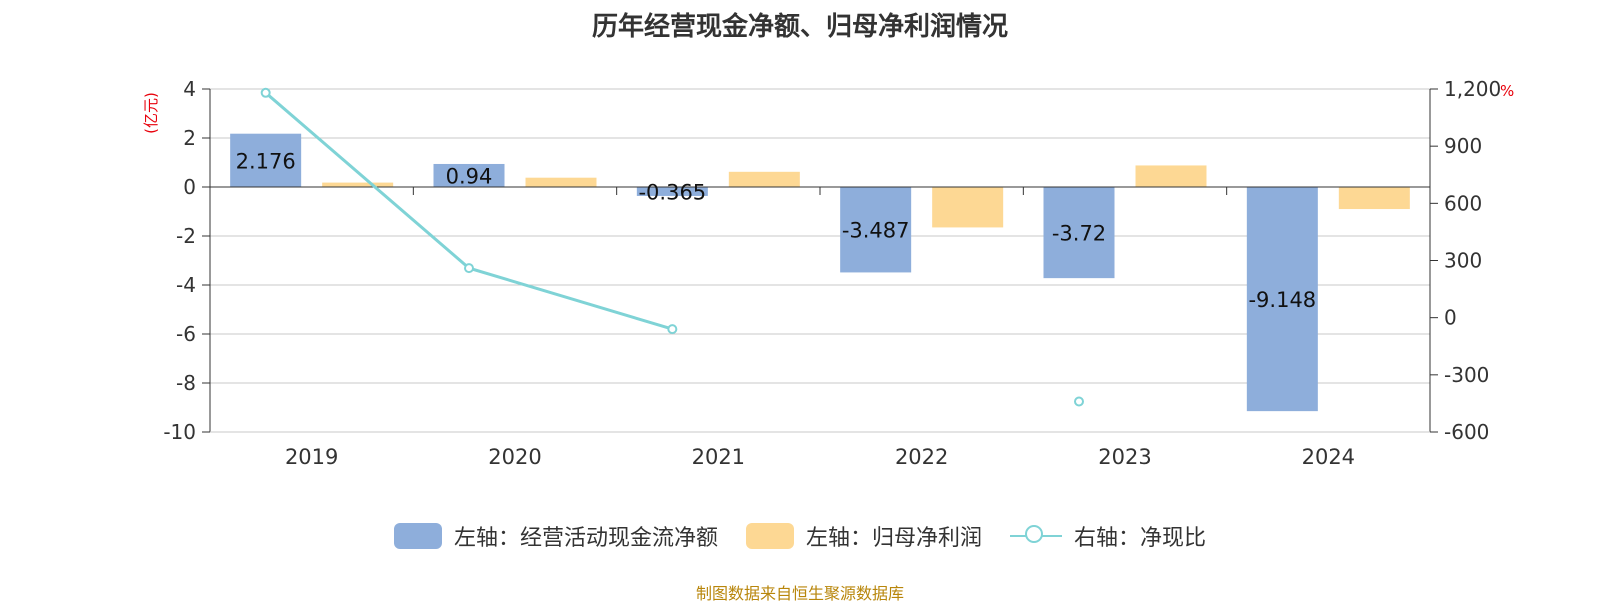 Image resolution: width=1600 pixels, height=604 pixels. I want to click on data-label-cash-flow: -9.148, so click(1282, 300).